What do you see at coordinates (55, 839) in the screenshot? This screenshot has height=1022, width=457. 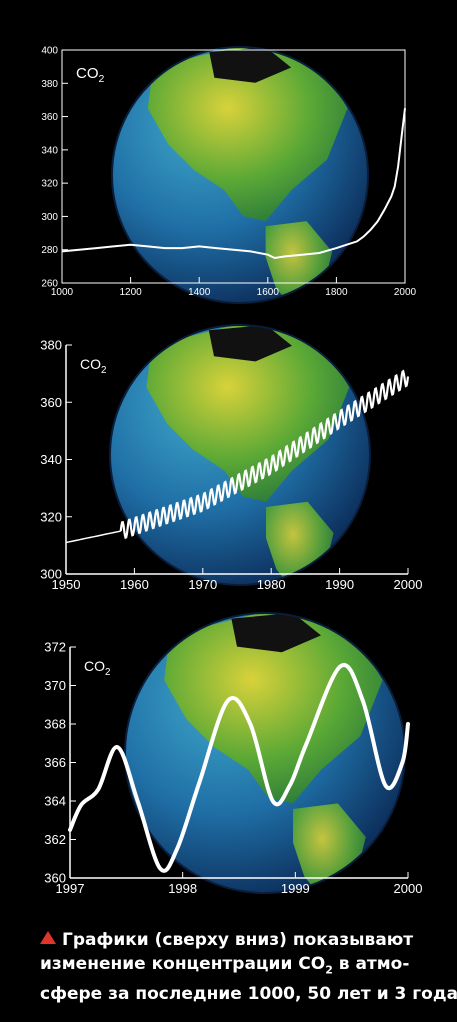 I see `y-tick-label: 362` at bounding box center [55, 839].